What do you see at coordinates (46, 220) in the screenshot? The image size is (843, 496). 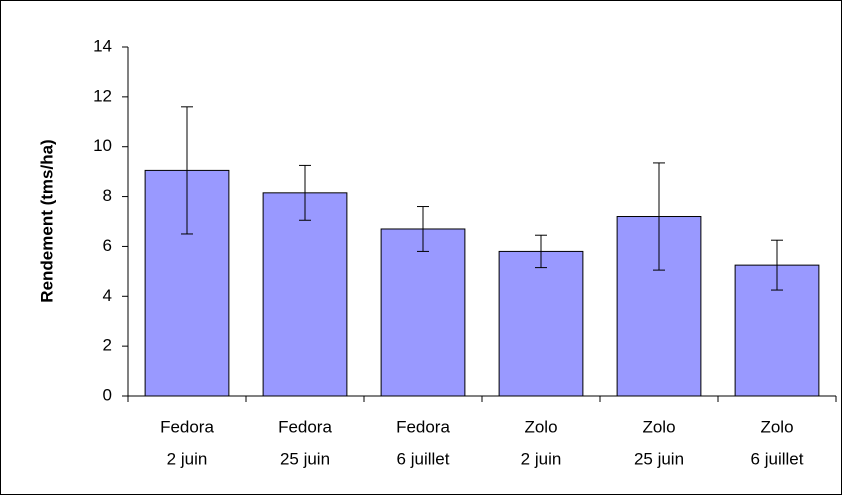 I see `y-axis-label: Rendement (tms/ha)` at bounding box center [46, 220].